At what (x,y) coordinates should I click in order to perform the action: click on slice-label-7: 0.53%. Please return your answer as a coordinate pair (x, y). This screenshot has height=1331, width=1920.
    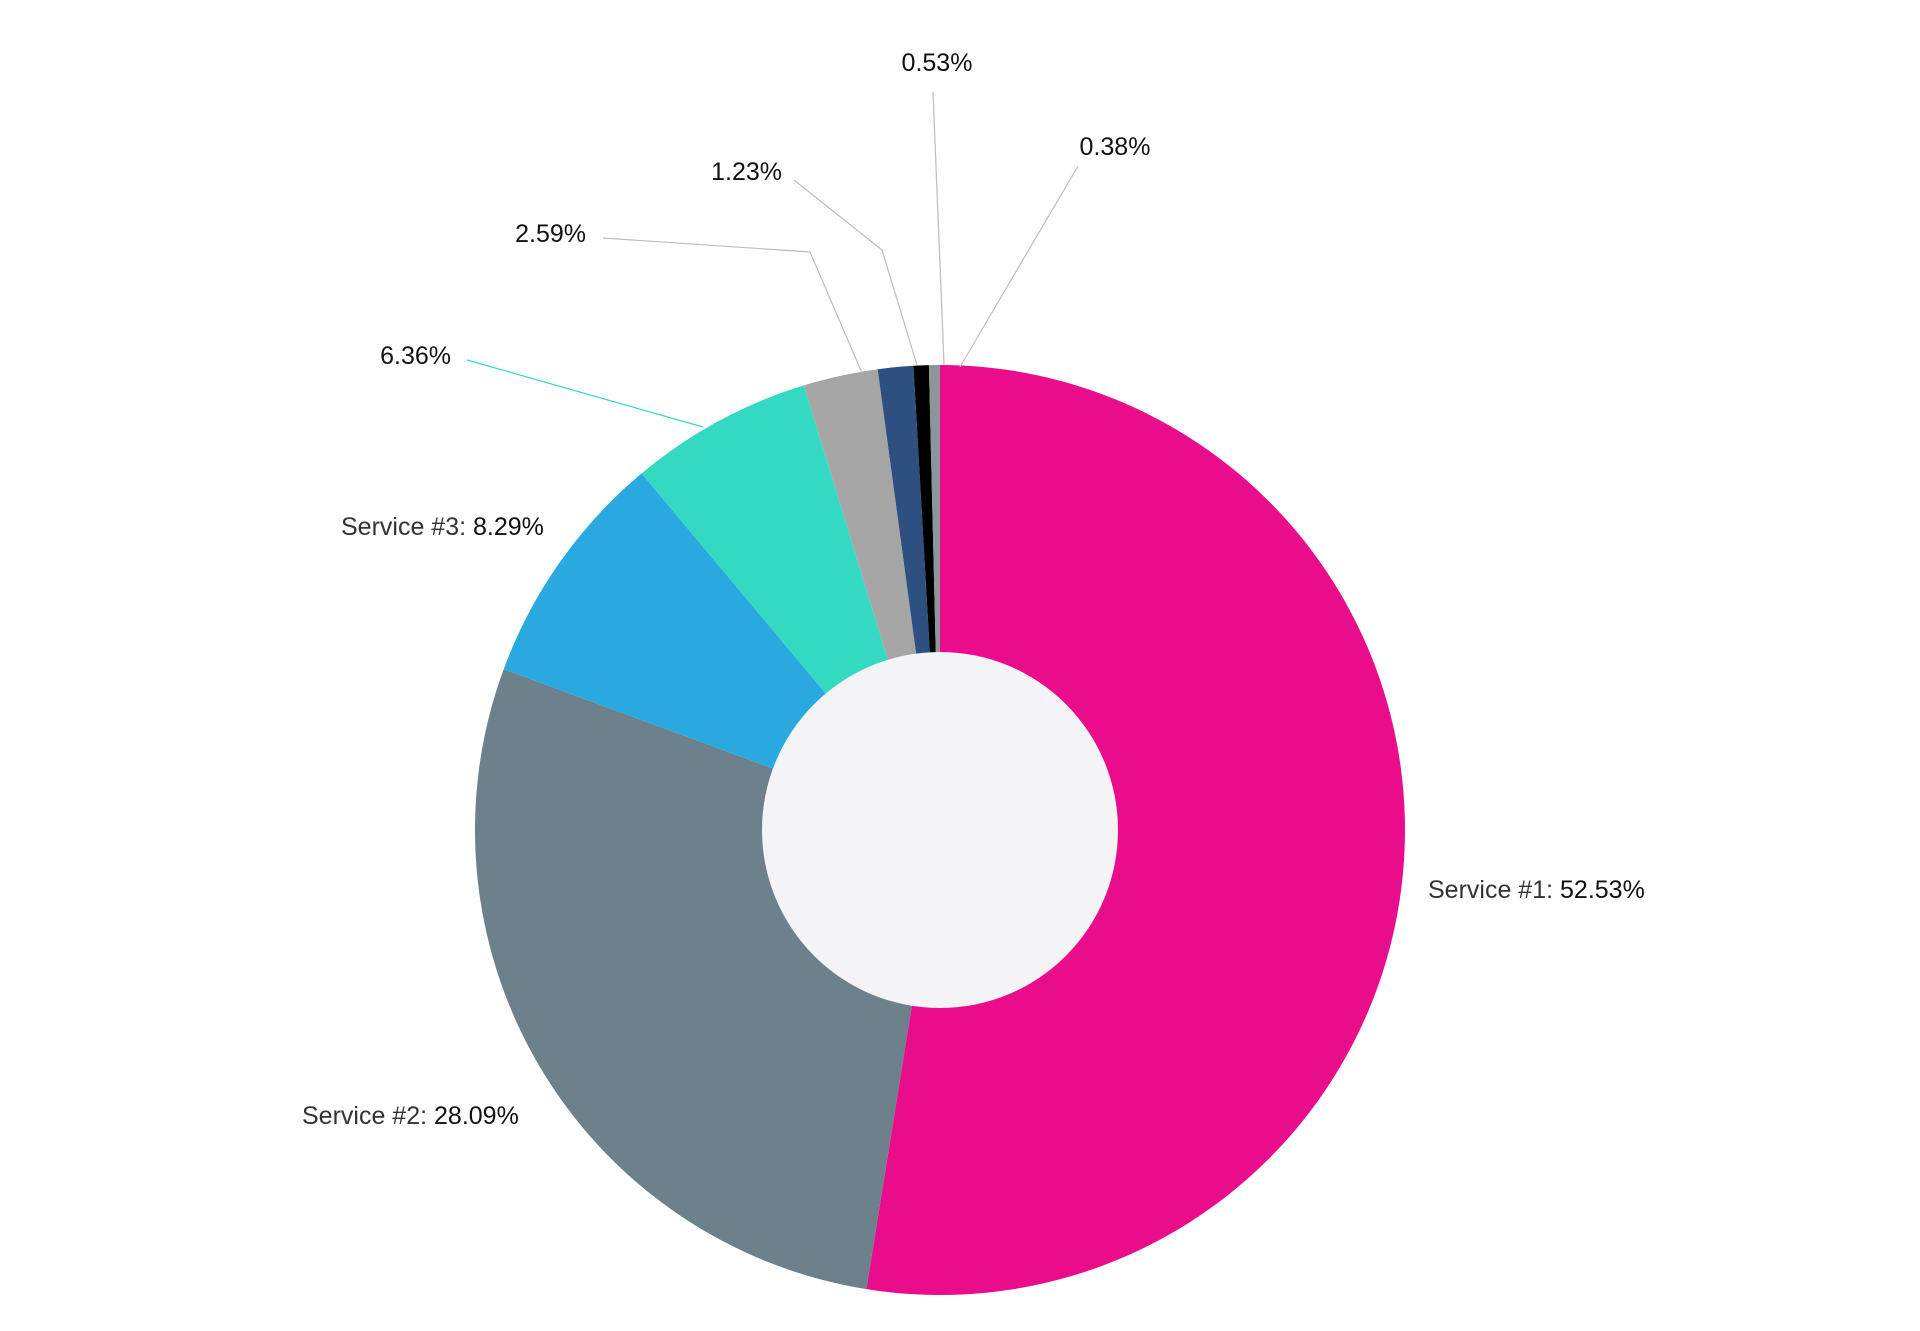
    Looking at the image, I should click on (937, 63).